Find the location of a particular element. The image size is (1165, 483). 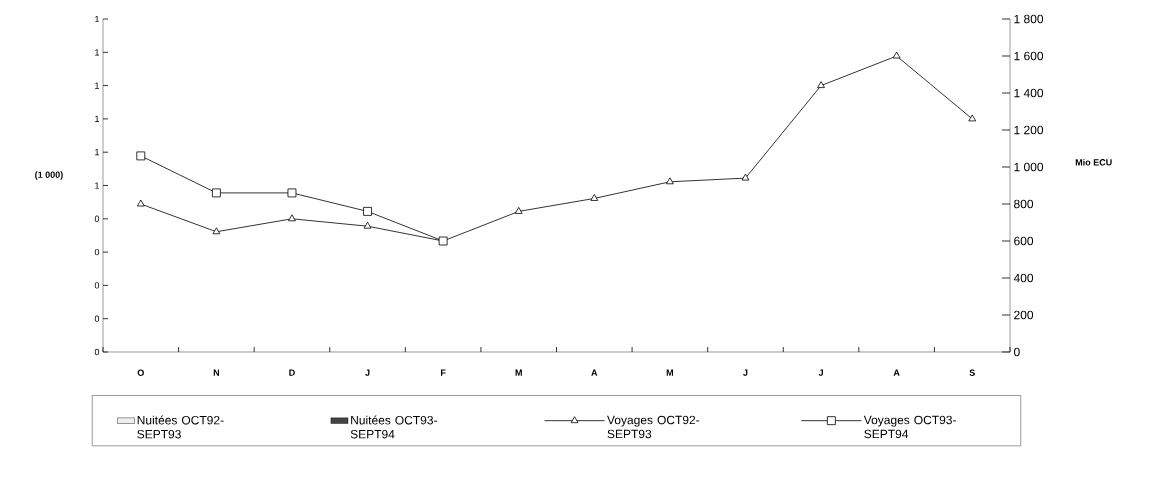

legend-label: Voyages OCT93-SEPT94 is located at coordinates (909, 427).